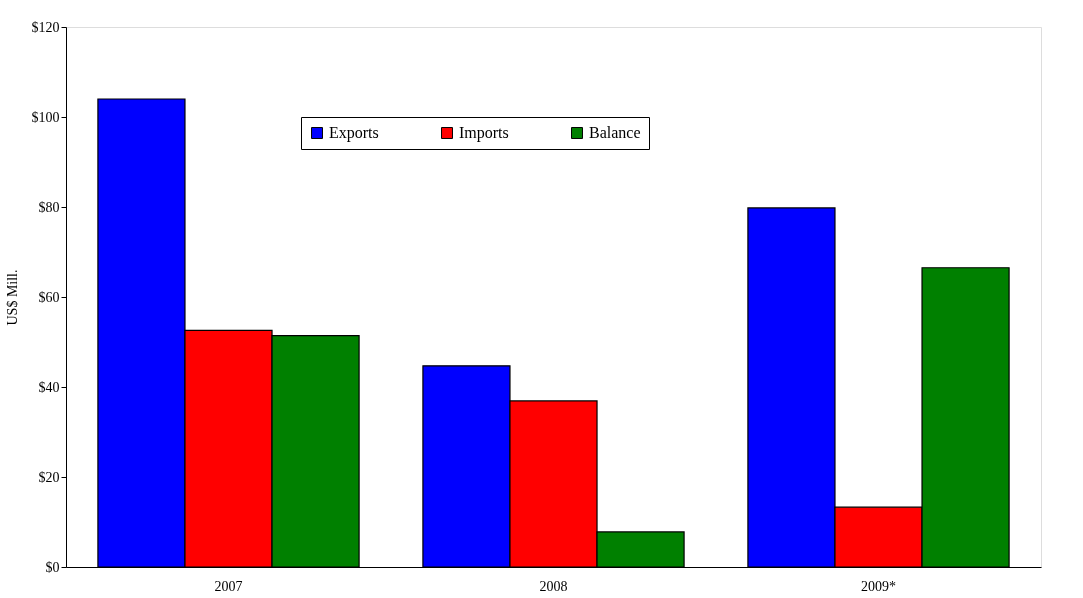  Describe the element at coordinates (45, 117) in the screenshot. I see `y-tick-label: $100` at that location.